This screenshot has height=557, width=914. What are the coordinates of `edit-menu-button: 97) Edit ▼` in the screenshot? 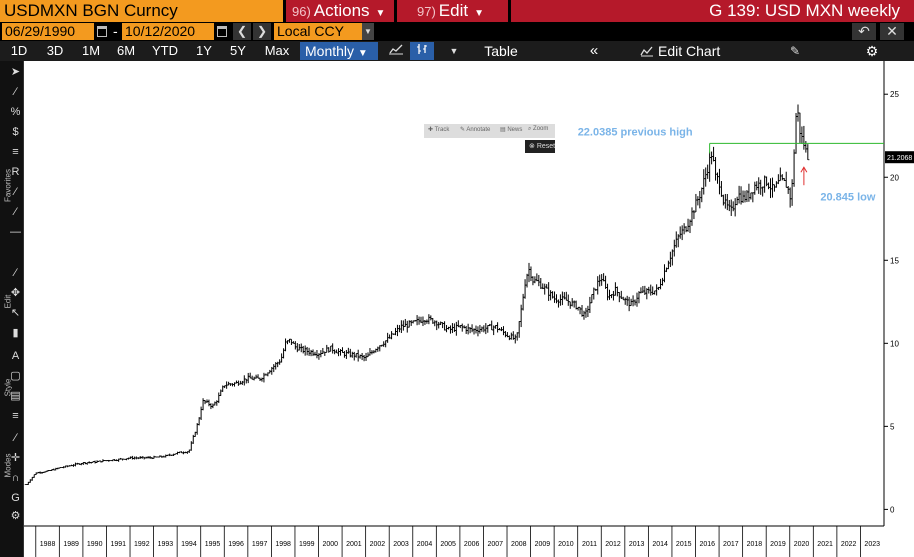 It's located at (452, 11).